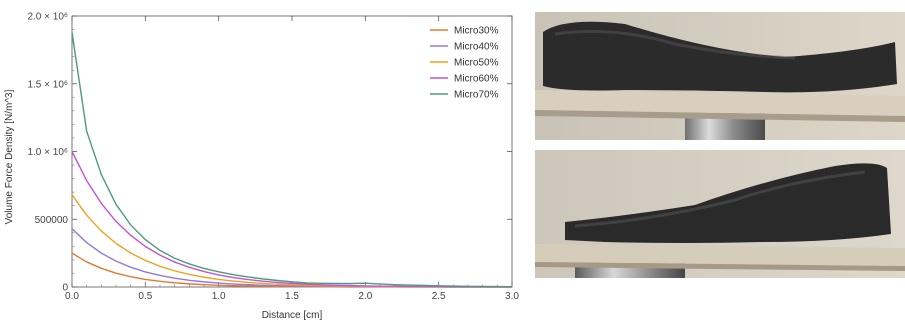 The height and width of the screenshot is (322, 905). What do you see at coordinates (47, 84) in the screenshot?
I see `y-tick-label: 1.5 × 10⁶` at bounding box center [47, 84].